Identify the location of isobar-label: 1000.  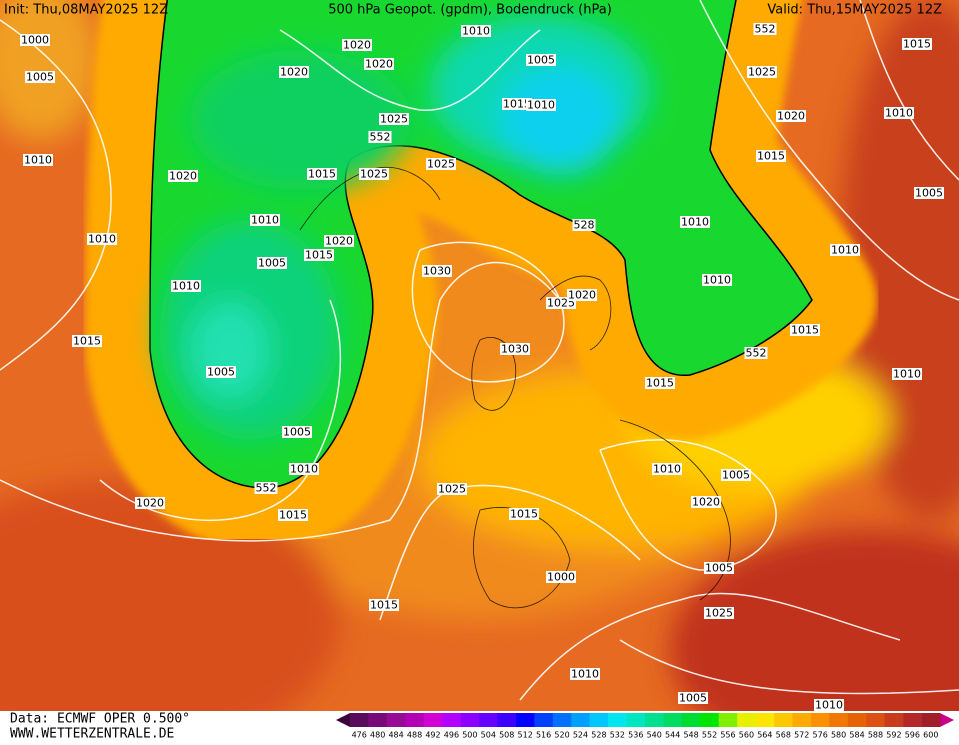
(35, 40).